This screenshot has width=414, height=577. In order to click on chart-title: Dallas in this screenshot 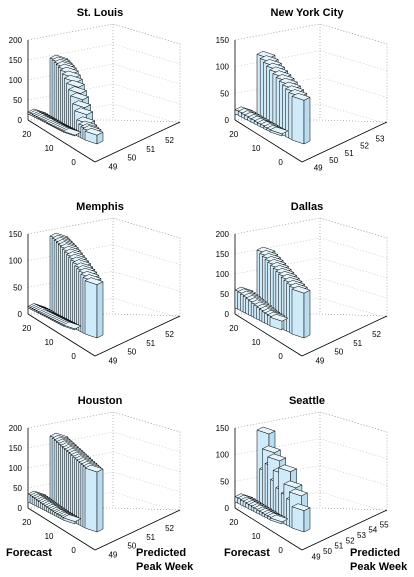, I will do `click(307, 207)`.